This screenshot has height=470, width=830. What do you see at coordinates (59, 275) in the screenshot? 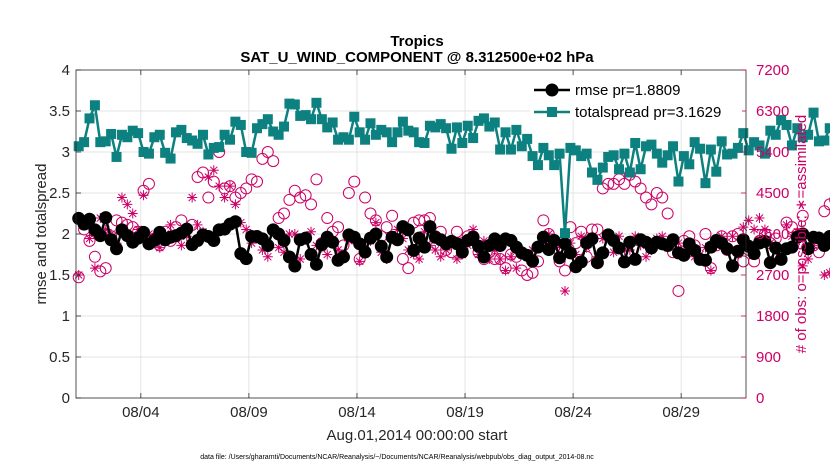
I see `y-tick-label: 1.5` at bounding box center [59, 275].